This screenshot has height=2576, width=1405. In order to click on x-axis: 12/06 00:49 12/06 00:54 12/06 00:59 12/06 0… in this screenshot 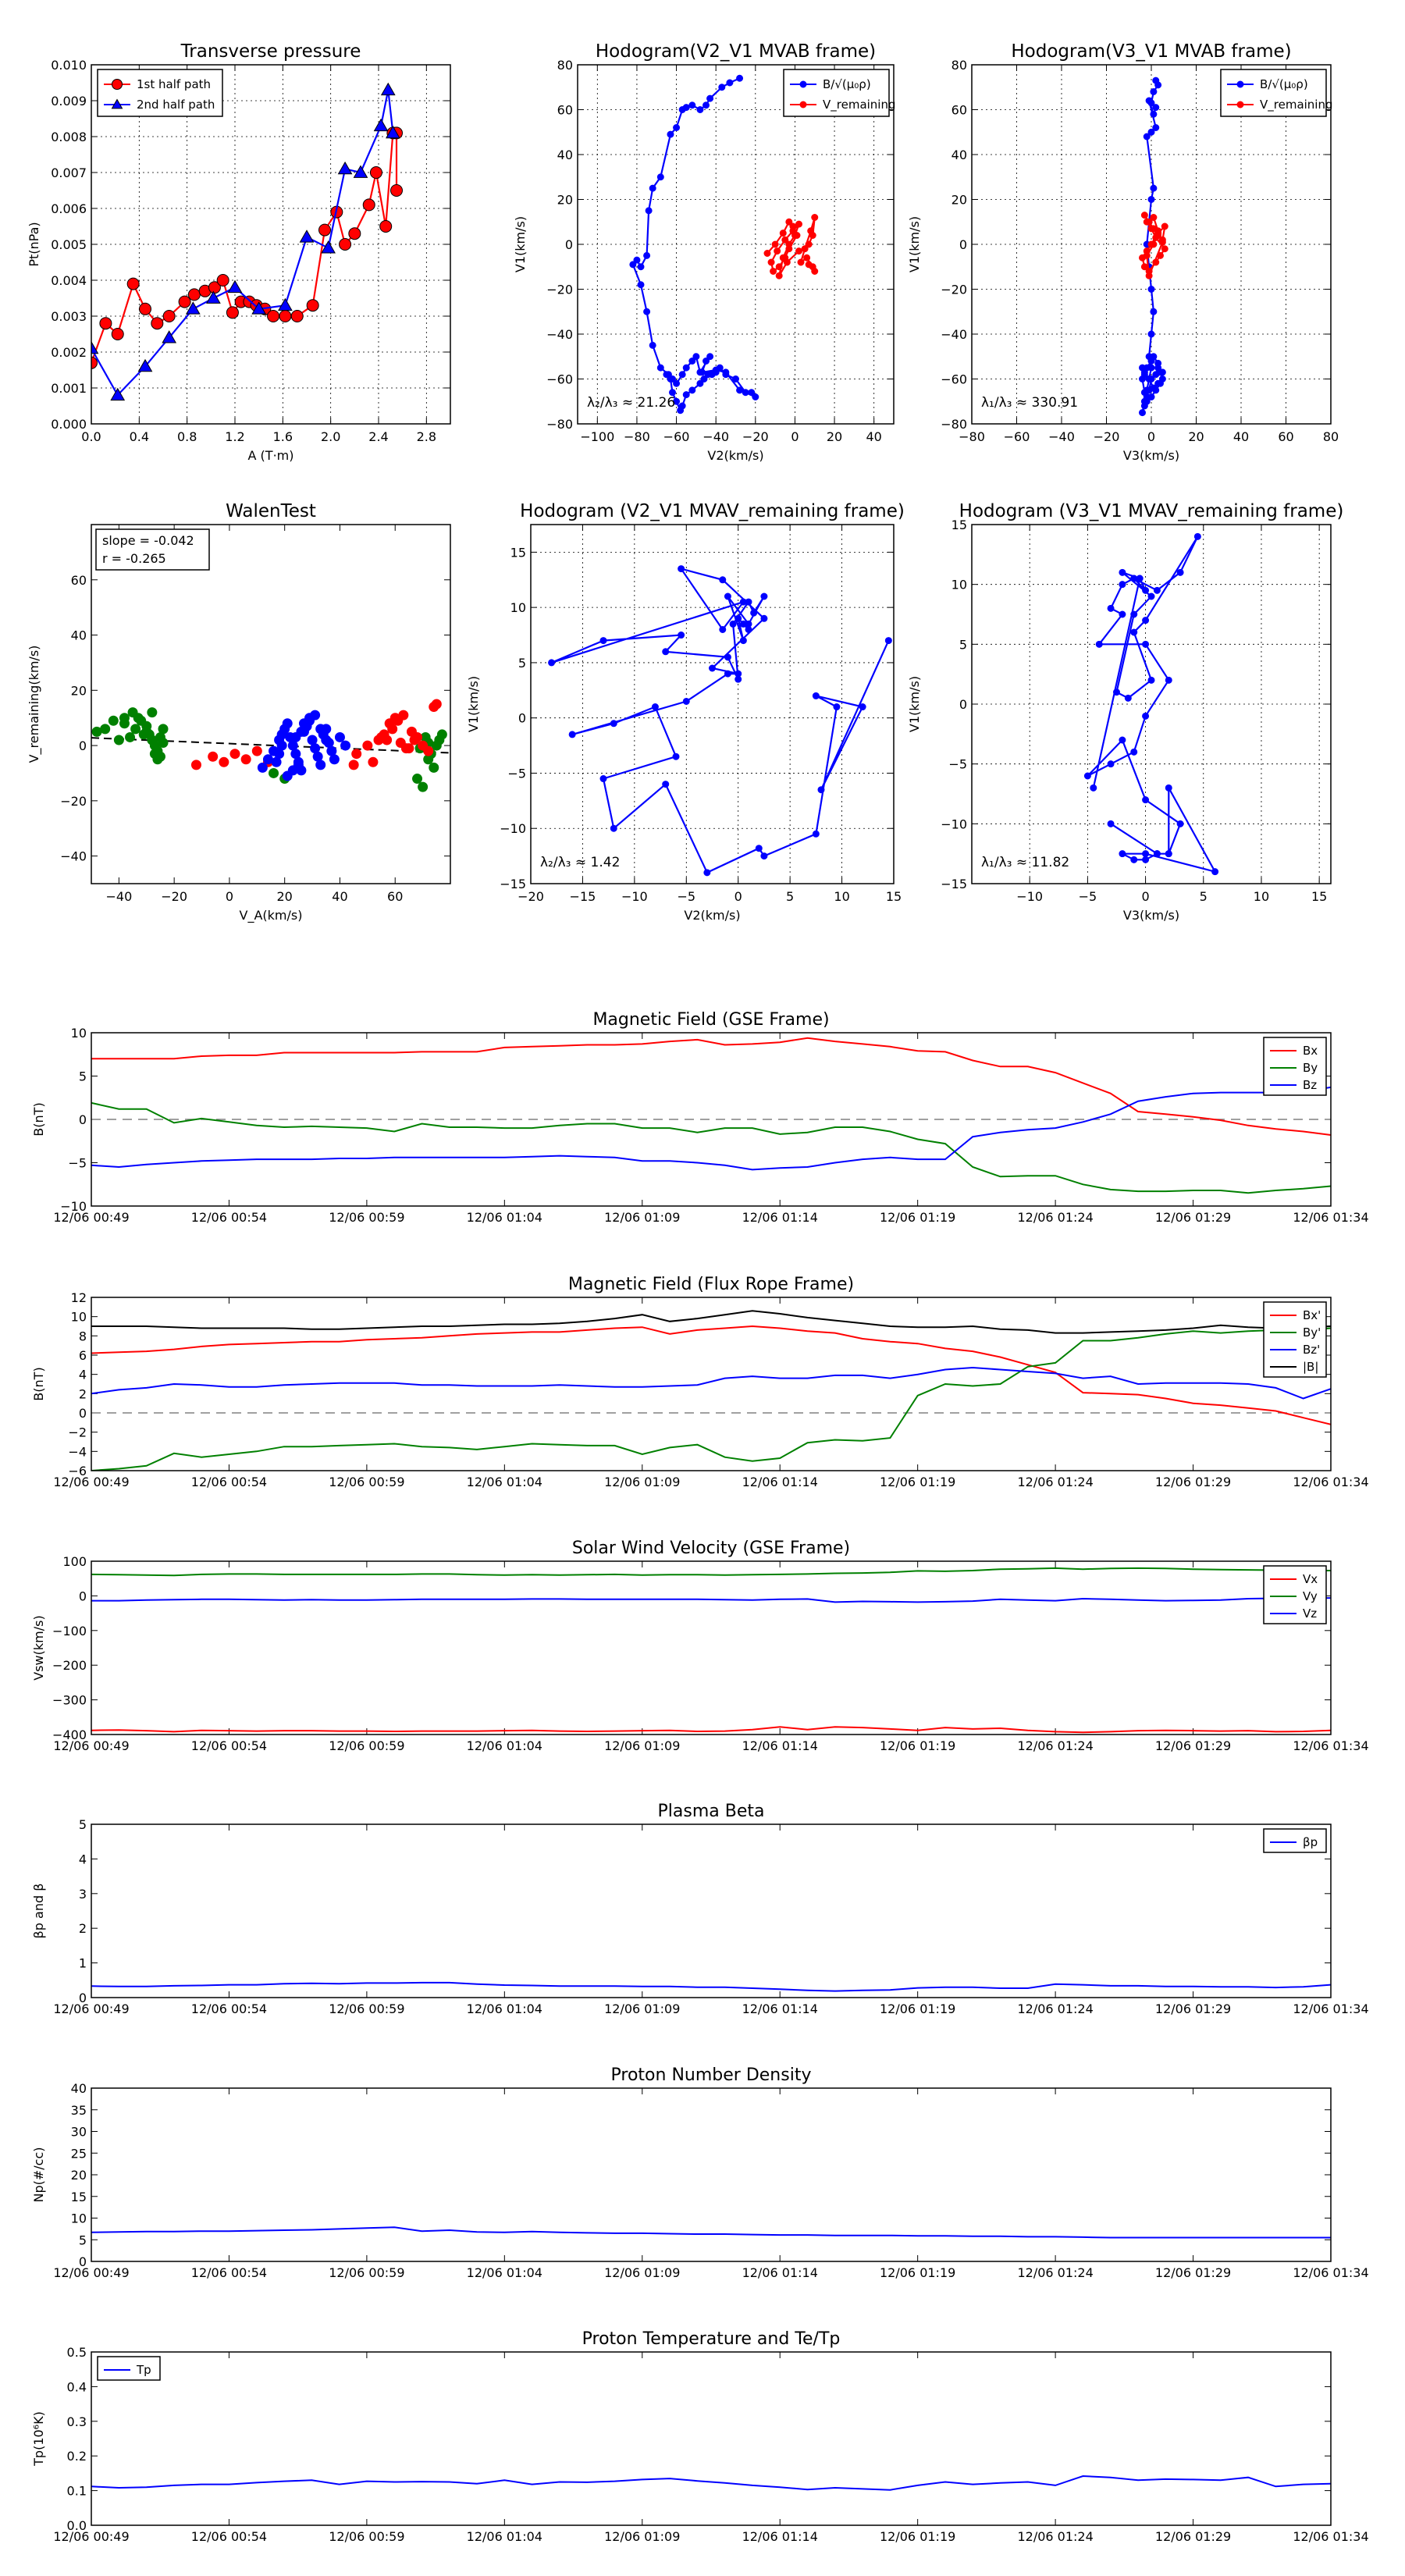, I will do `click(711, 1657)`.